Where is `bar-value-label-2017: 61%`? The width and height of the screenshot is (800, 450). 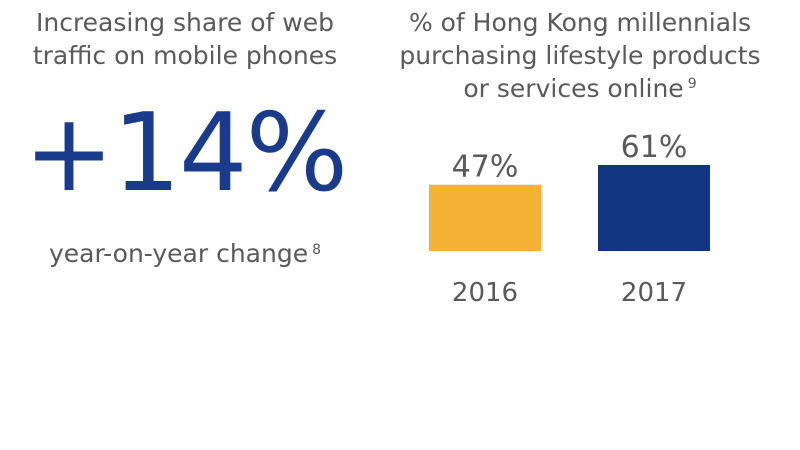 bar-value-label-2017: 61% is located at coordinates (654, 147).